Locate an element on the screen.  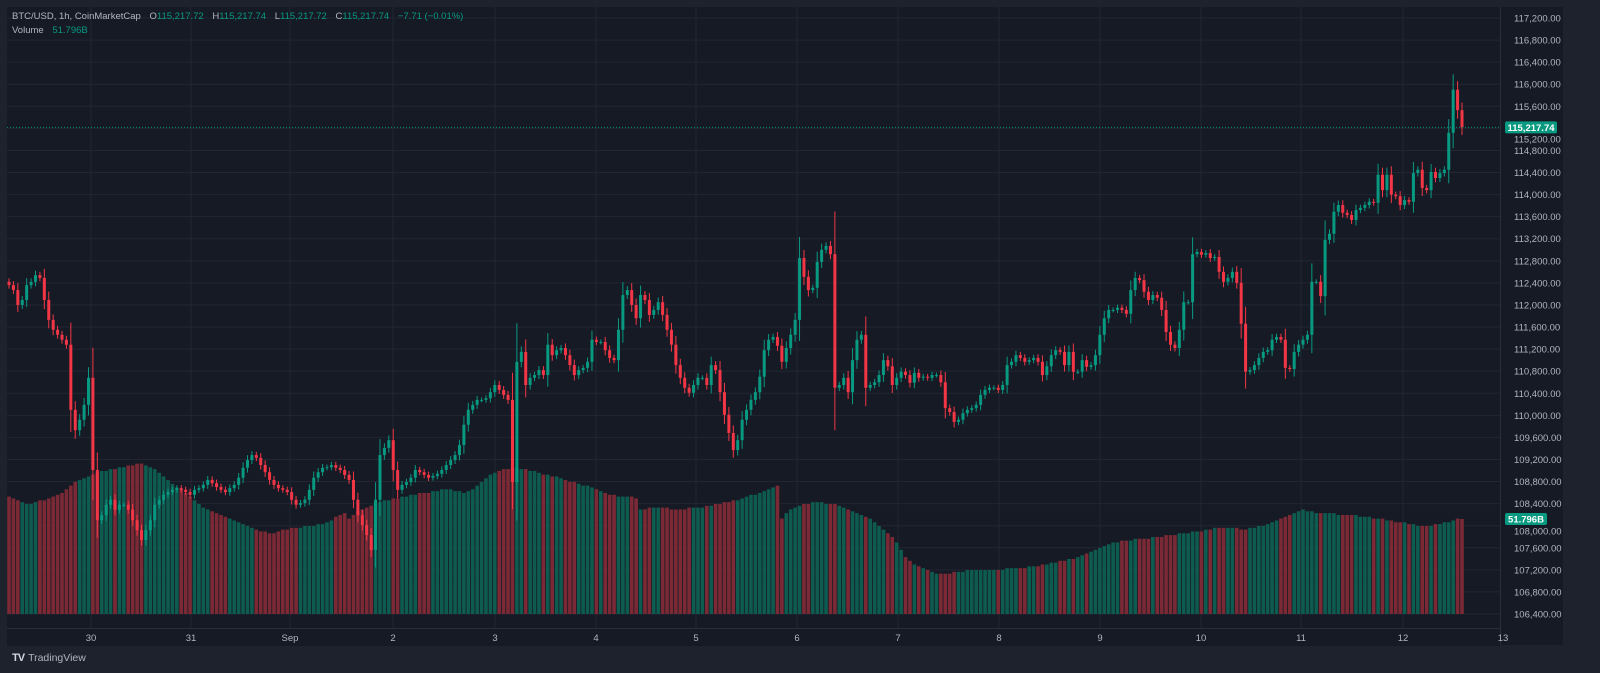
time-axis is located at coordinates (753, 637).